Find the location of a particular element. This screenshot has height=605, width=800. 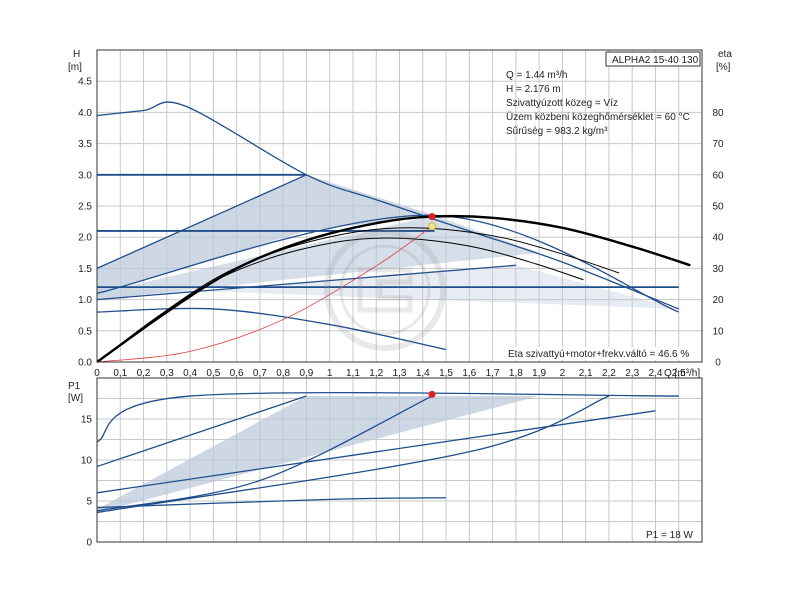

y2-tick-label: 40 is located at coordinates (718, 238).